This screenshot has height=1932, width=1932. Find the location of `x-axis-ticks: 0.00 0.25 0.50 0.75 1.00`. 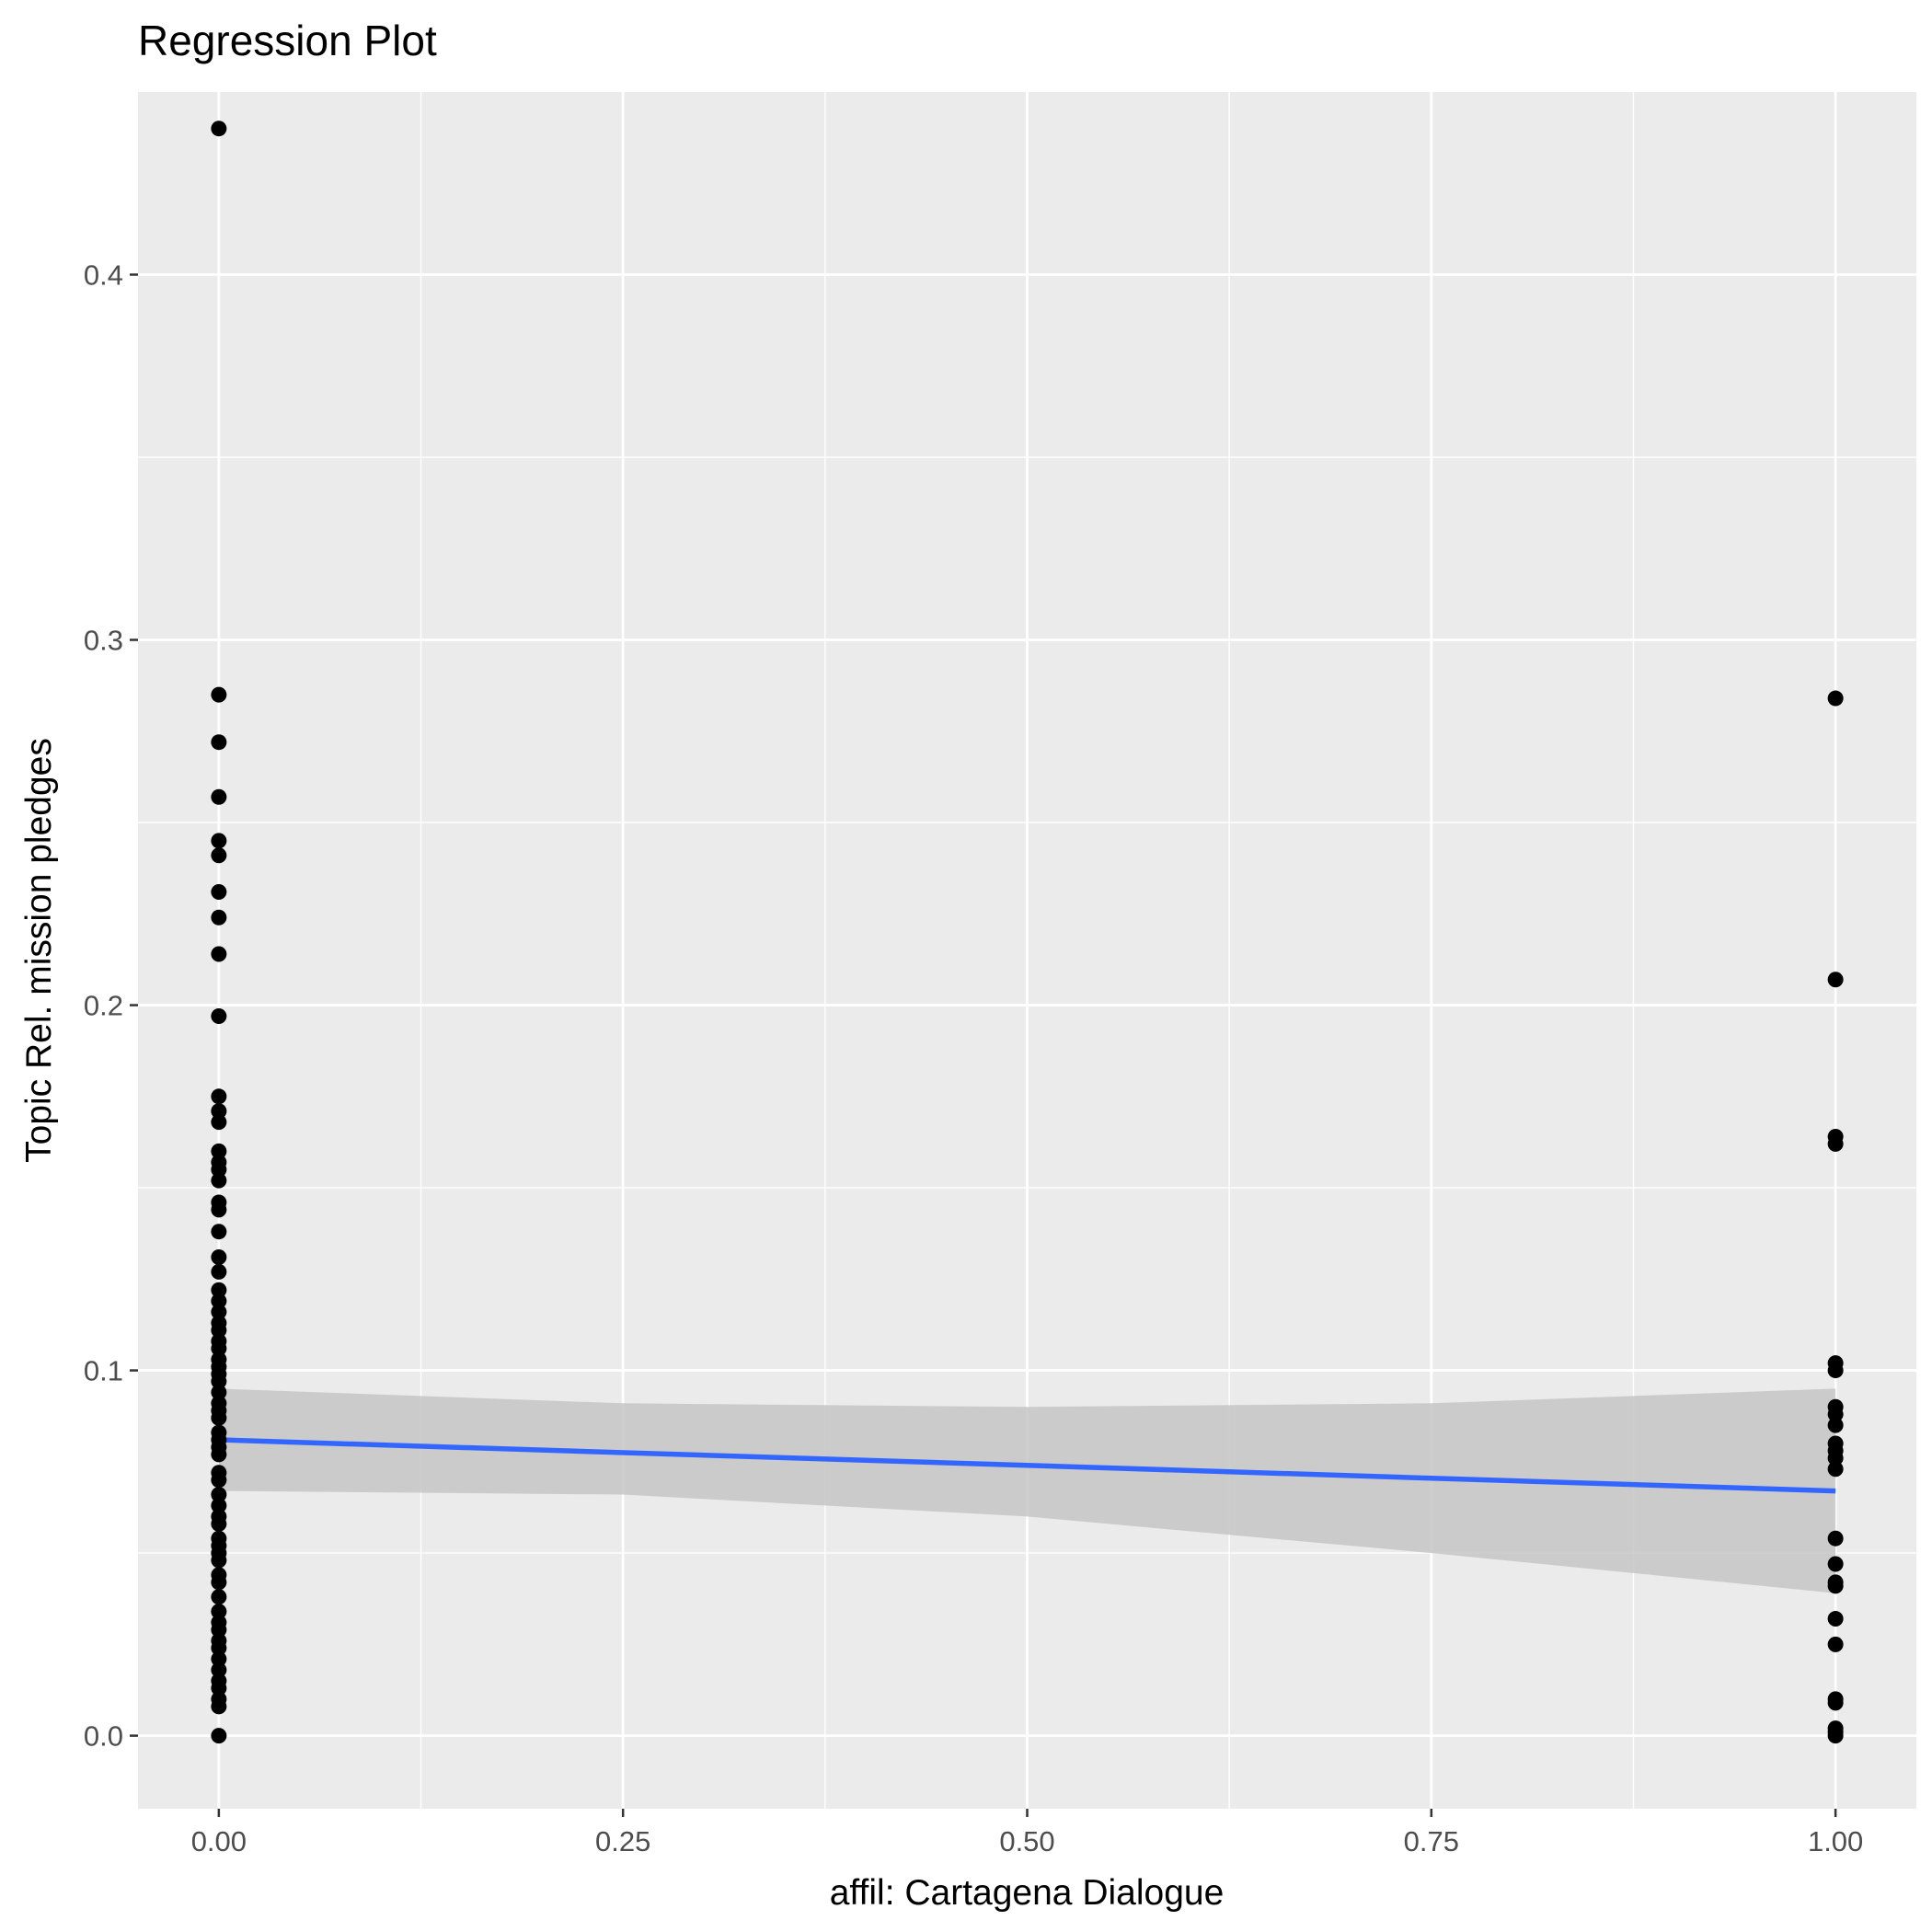

x-axis-ticks: 0.00 0.25 0.50 0.75 1.00 is located at coordinates (1027, 1833).